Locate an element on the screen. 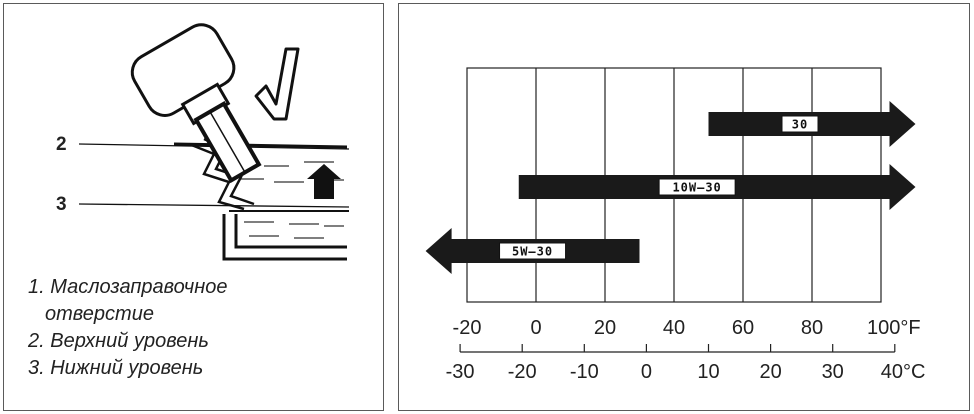 The width and height of the screenshot is (974, 414). viscosity-label: 30 is located at coordinates (800, 125).